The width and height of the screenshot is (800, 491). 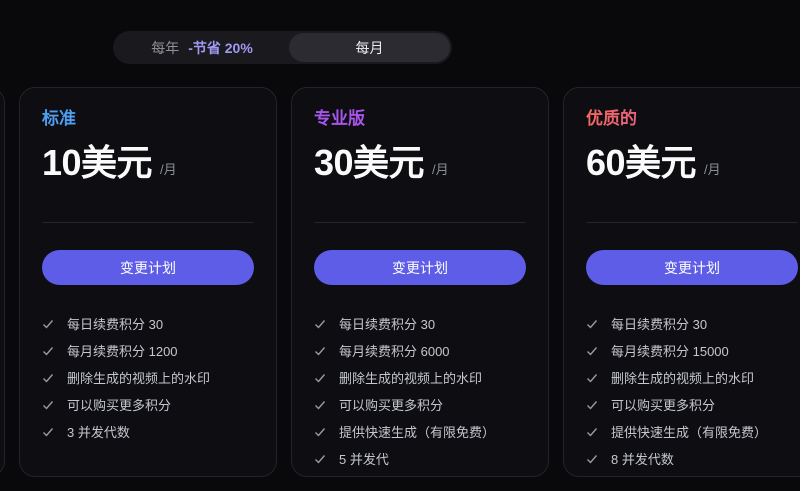 I want to click on yearly-discount-badge: -节省 20%, so click(x=220, y=47).